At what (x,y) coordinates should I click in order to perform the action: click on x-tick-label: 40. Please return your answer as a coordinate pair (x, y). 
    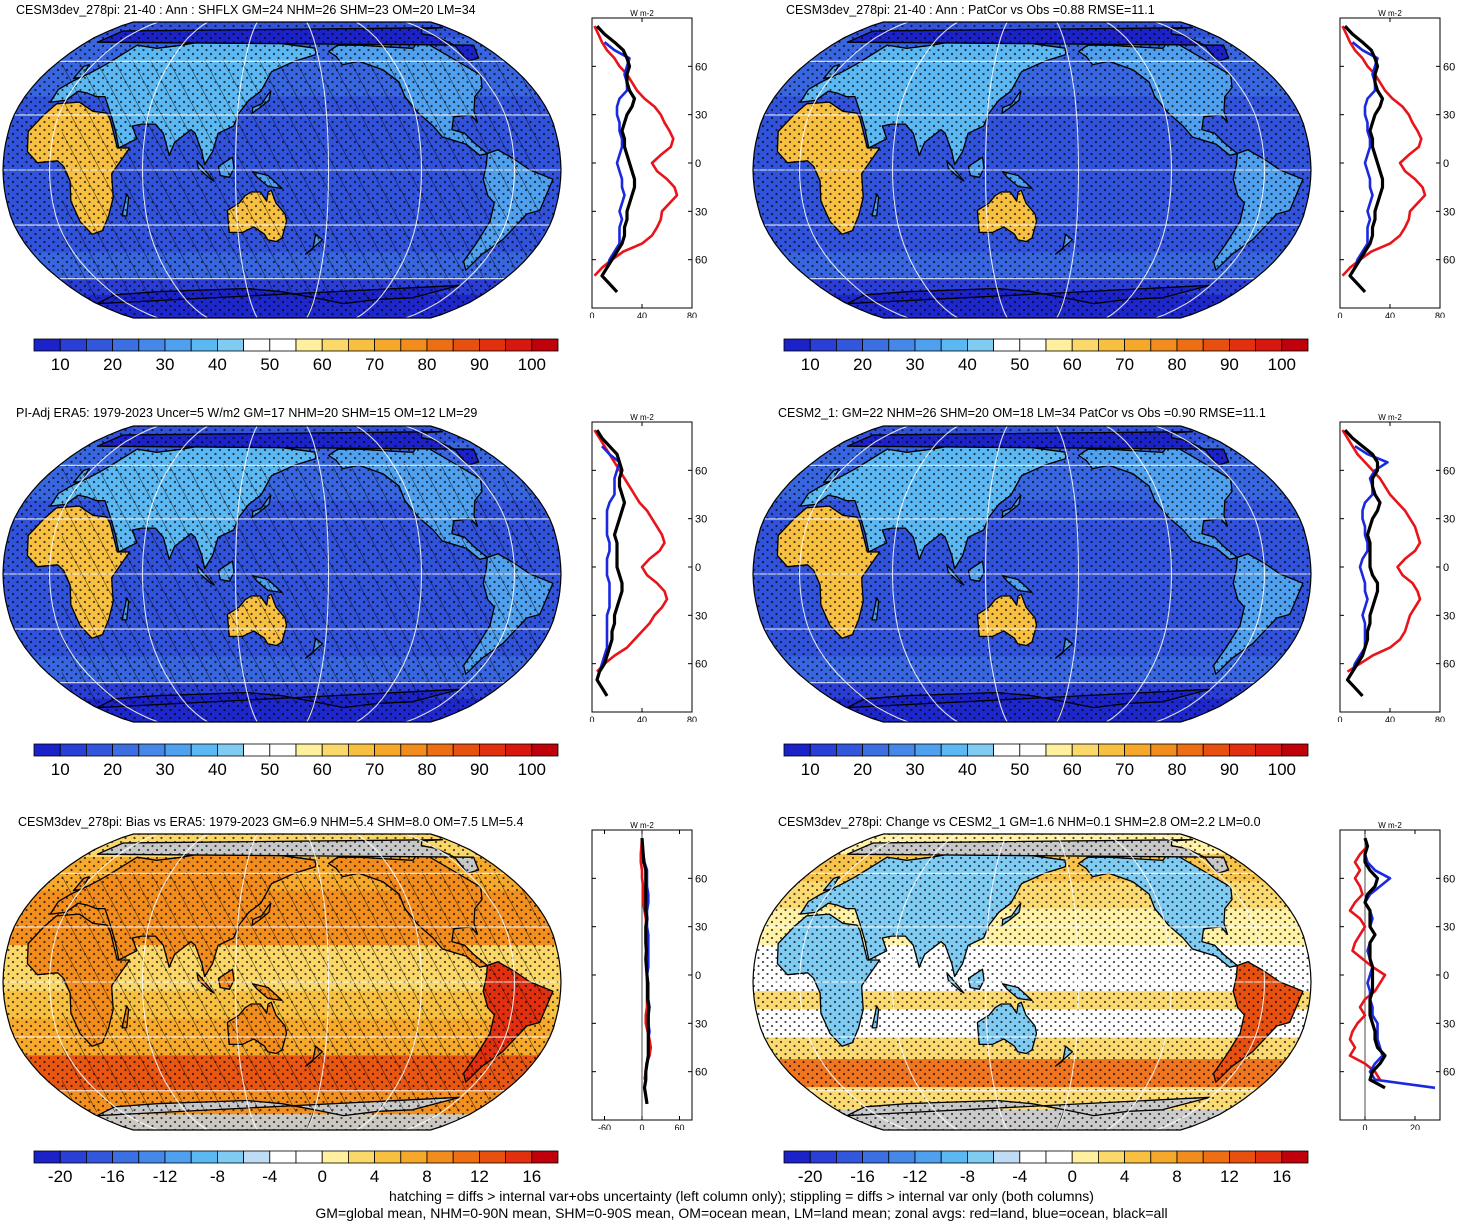
    Looking at the image, I should click on (642, 314).